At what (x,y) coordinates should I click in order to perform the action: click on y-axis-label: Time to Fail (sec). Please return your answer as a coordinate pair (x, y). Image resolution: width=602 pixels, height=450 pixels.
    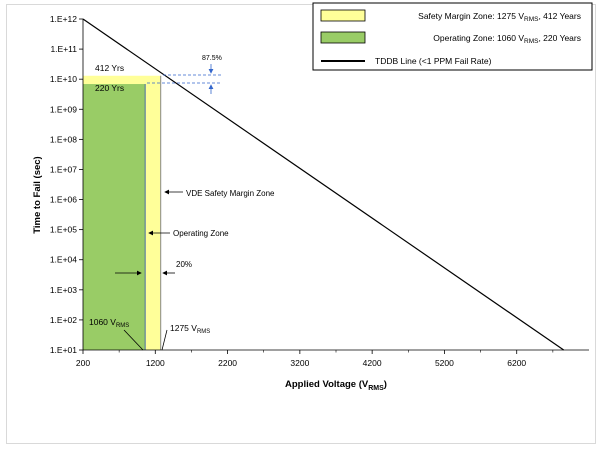
    Looking at the image, I should click on (37, 194).